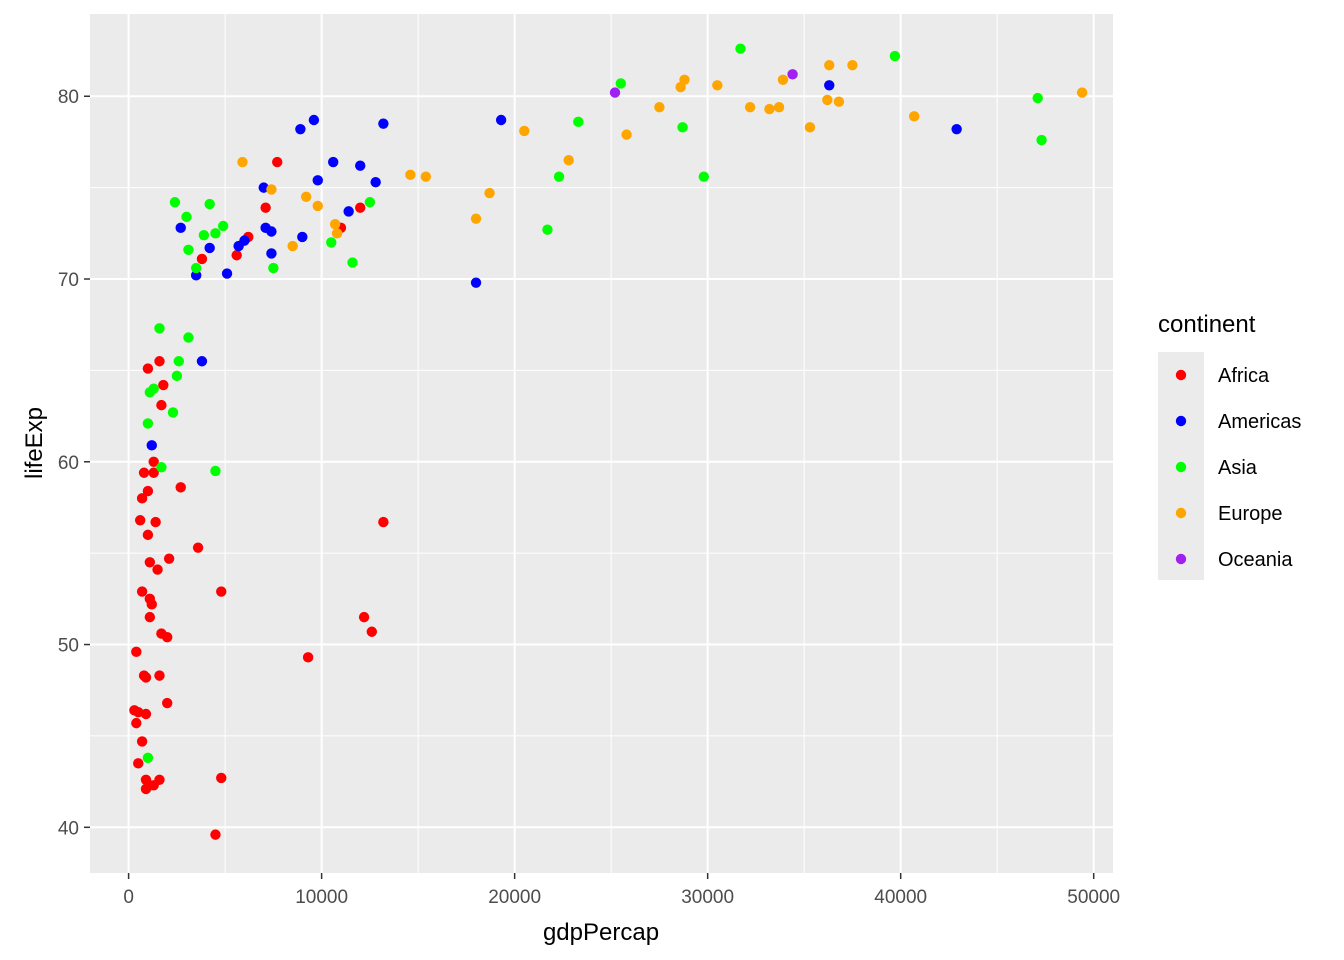 This screenshot has width=1344, height=960. What do you see at coordinates (68, 828) in the screenshot?
I see `y-tick-label: 40` at bounding box center [68, 828].